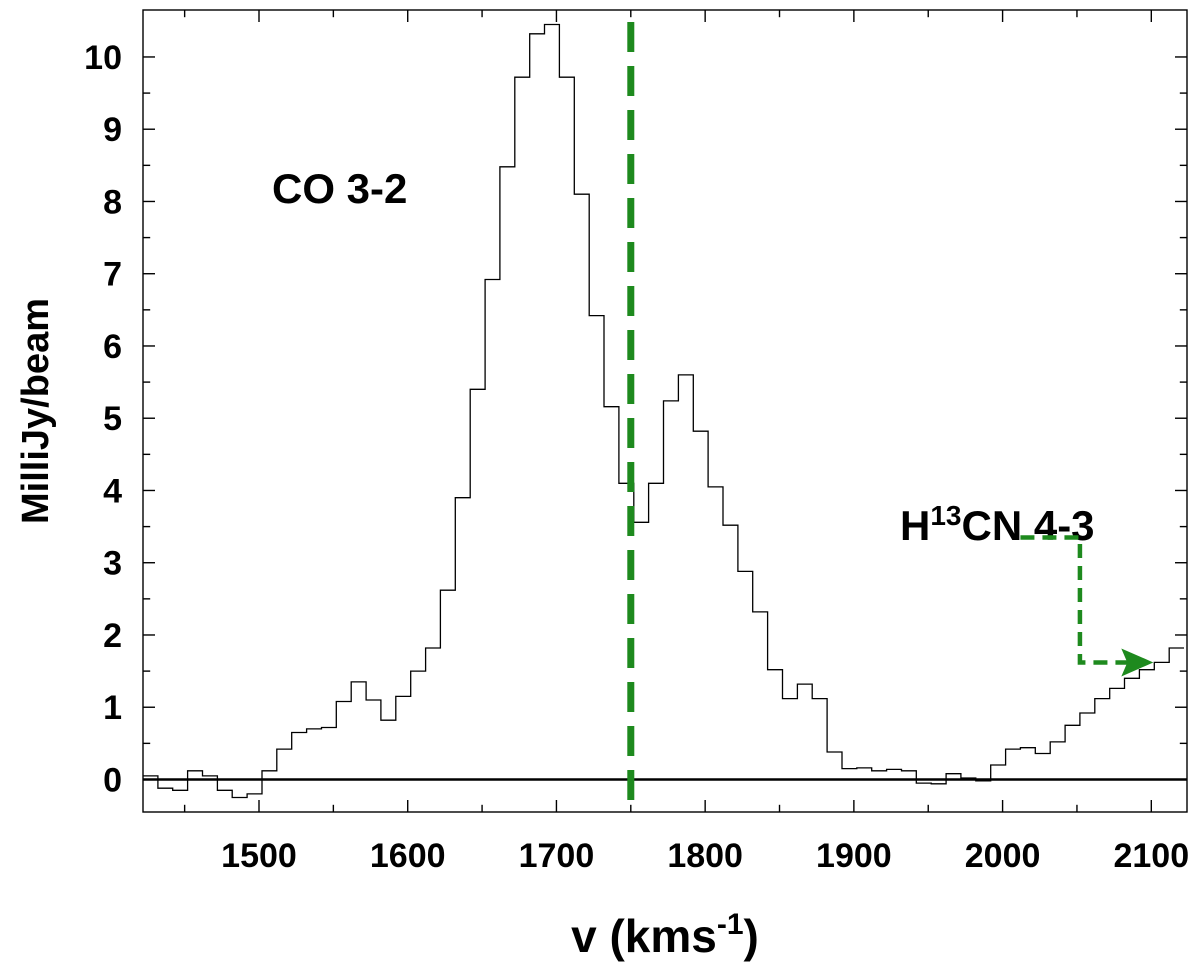 The height and width of the screenshot is (964, 1200). I want to click on x-axis-title-sup: -1, so click(730, 924).